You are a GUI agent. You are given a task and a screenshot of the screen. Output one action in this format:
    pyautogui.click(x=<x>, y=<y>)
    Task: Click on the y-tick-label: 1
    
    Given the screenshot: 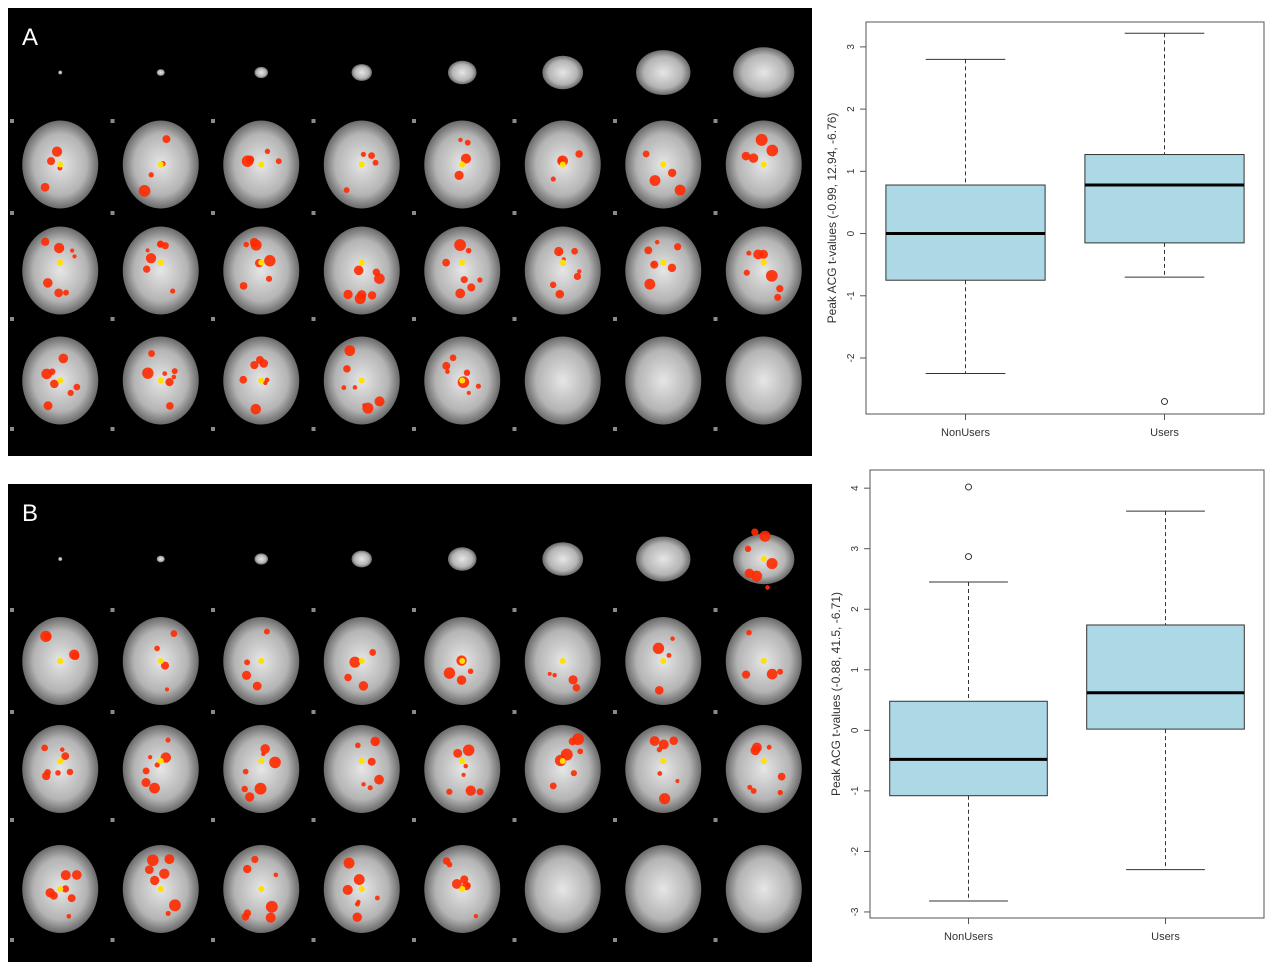 What is the action you would take?
    pyautogui.click(x=851, y=171)
    